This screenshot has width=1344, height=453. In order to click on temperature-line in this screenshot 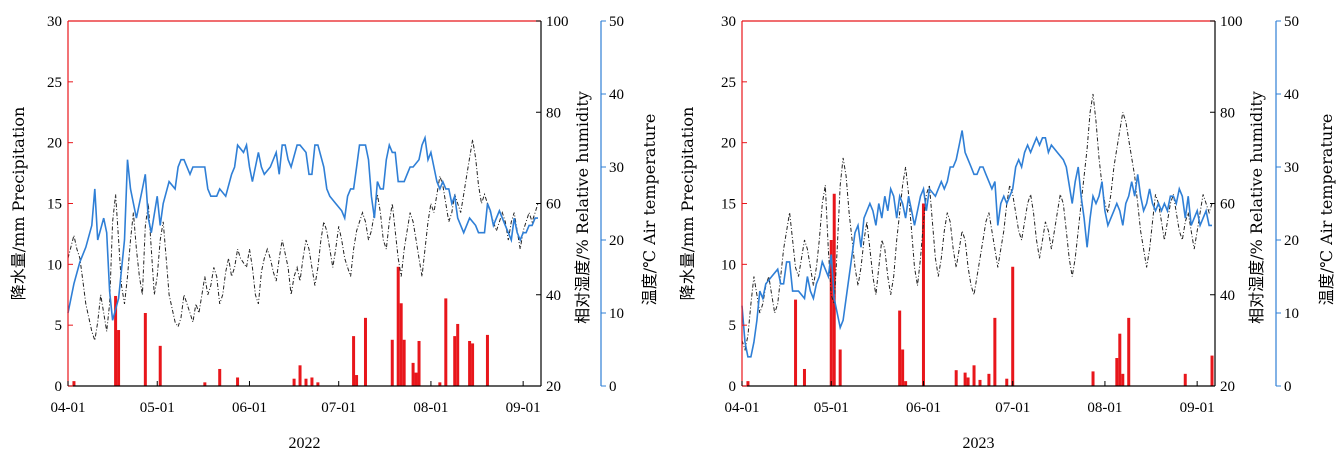, I will do `click(302, 227)`.